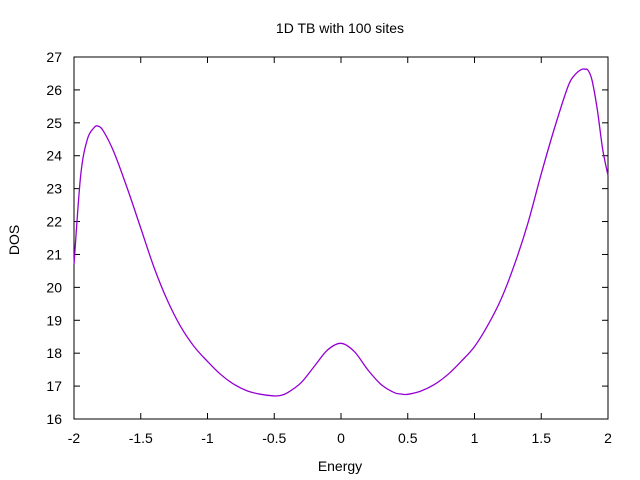  I want to click on y-tick-label: 24, so click(54, 156).